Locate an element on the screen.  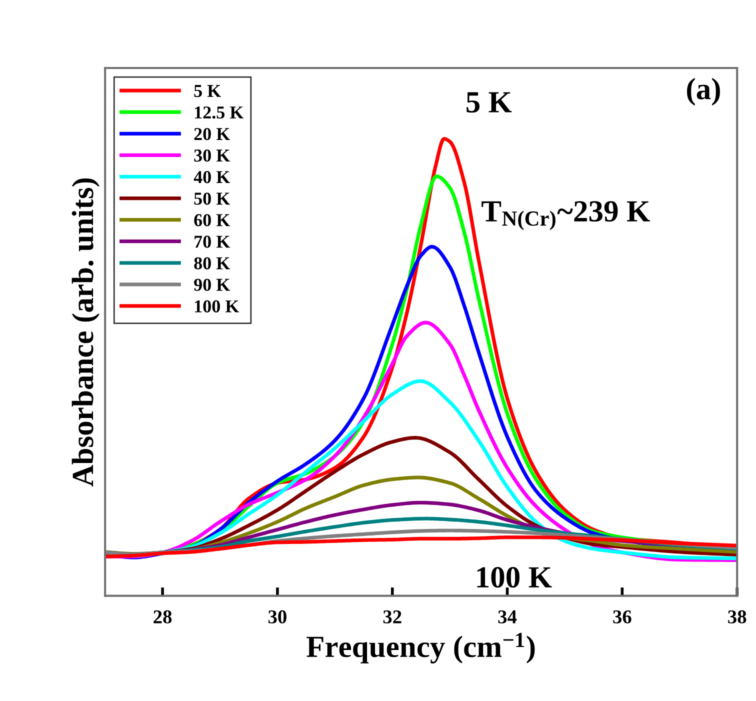
x-tick-label: 32 is located at coordinates (392, 617).